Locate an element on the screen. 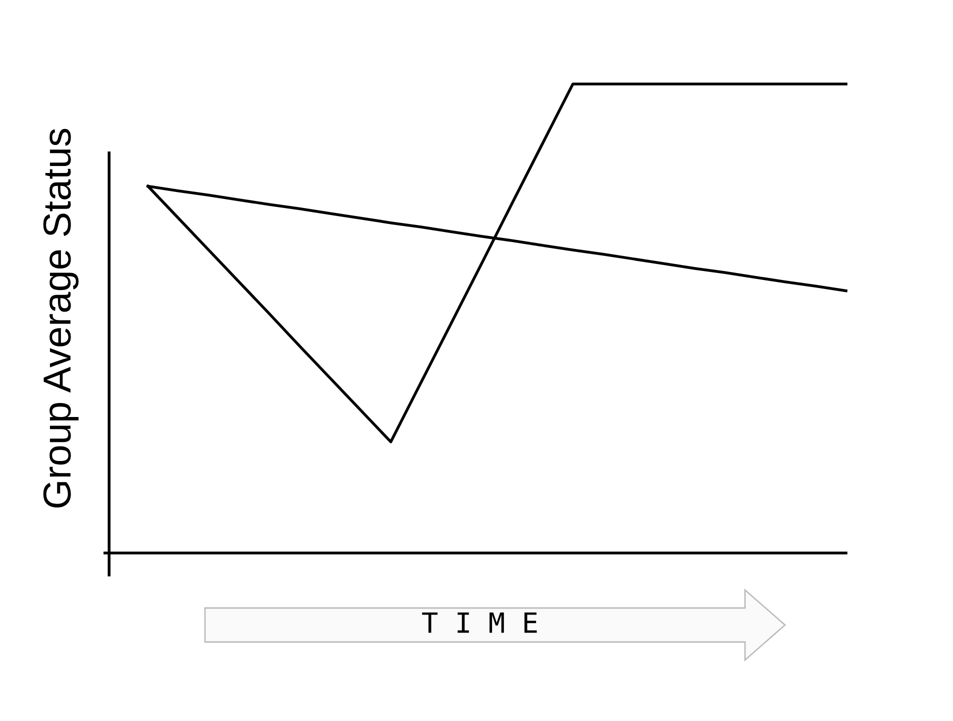 The image size is (953, 721). y-axis-title: Group Average Status is located at coordinates (61, 318).